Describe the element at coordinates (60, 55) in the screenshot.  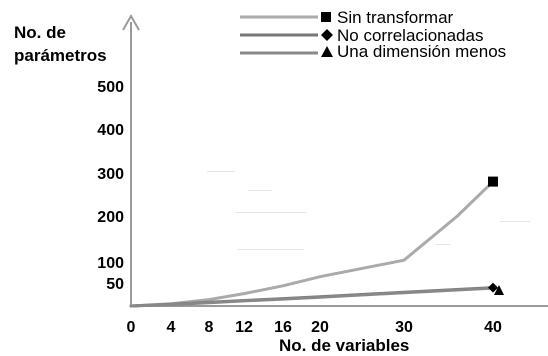
I see `y-axis-title-line2: parámetros` at that location.